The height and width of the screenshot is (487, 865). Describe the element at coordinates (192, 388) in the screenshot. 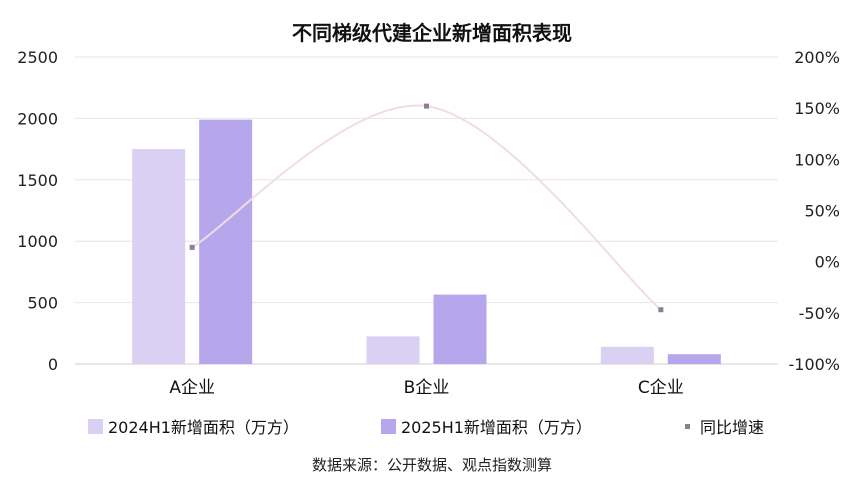

I see `category-label: A企业` at that location.